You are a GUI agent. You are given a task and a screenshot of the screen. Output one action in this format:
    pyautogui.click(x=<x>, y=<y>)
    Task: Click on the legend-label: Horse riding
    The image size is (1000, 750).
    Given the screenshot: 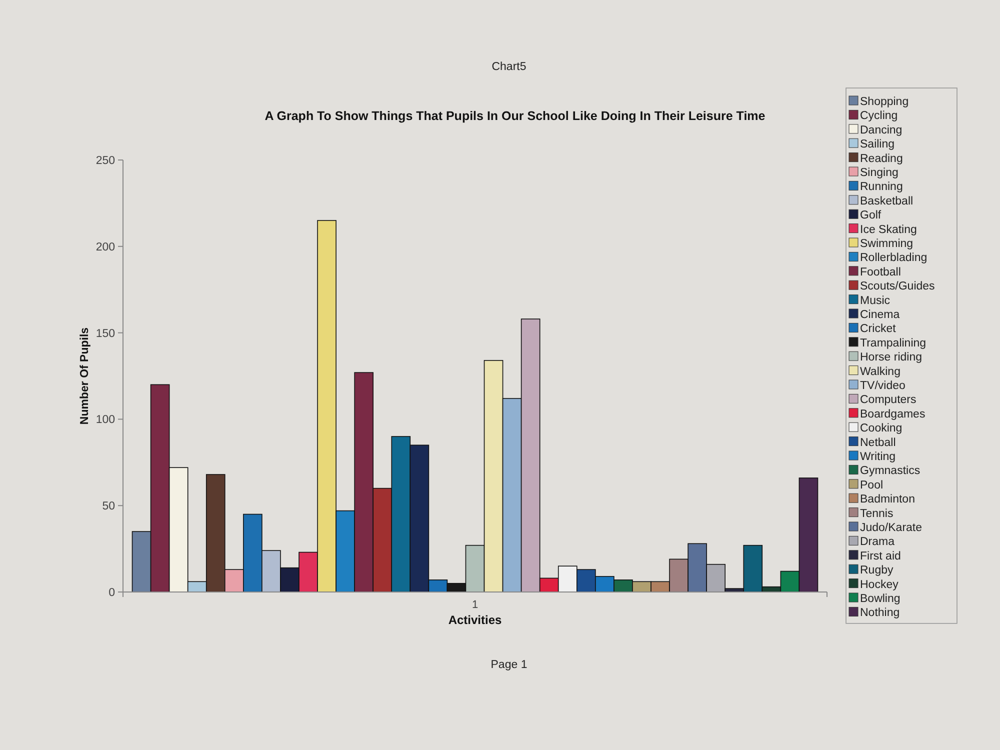 What is the action you would take?
    pyautogui.click(x=891, y=358)
    